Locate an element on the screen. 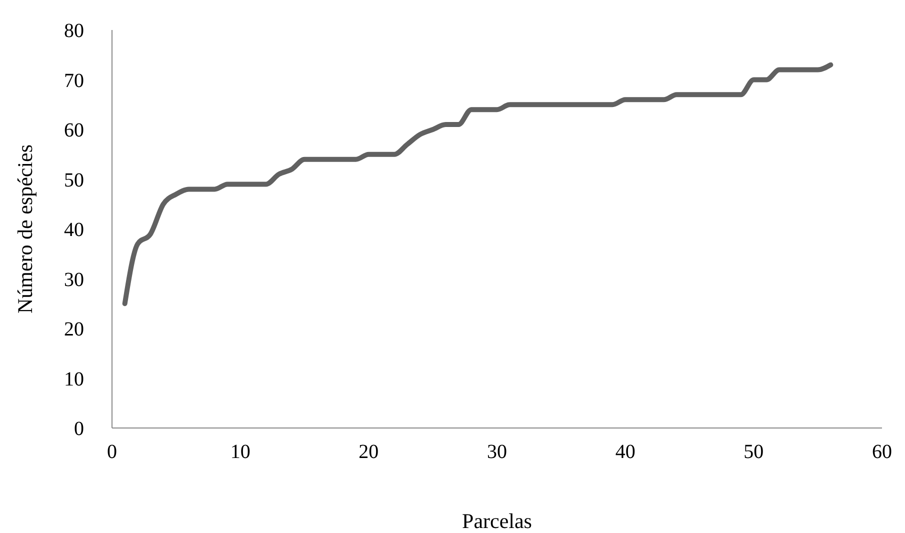  y-tick-label: 0 is located at coordinates (79, 429).